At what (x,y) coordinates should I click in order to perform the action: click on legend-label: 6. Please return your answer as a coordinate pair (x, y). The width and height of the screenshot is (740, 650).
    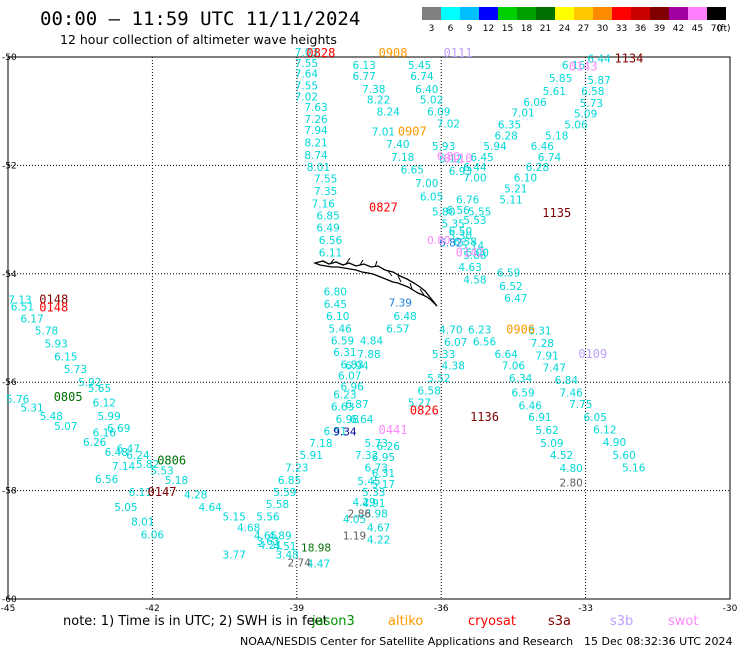
    Looking at the image, I should click on (451, 29).